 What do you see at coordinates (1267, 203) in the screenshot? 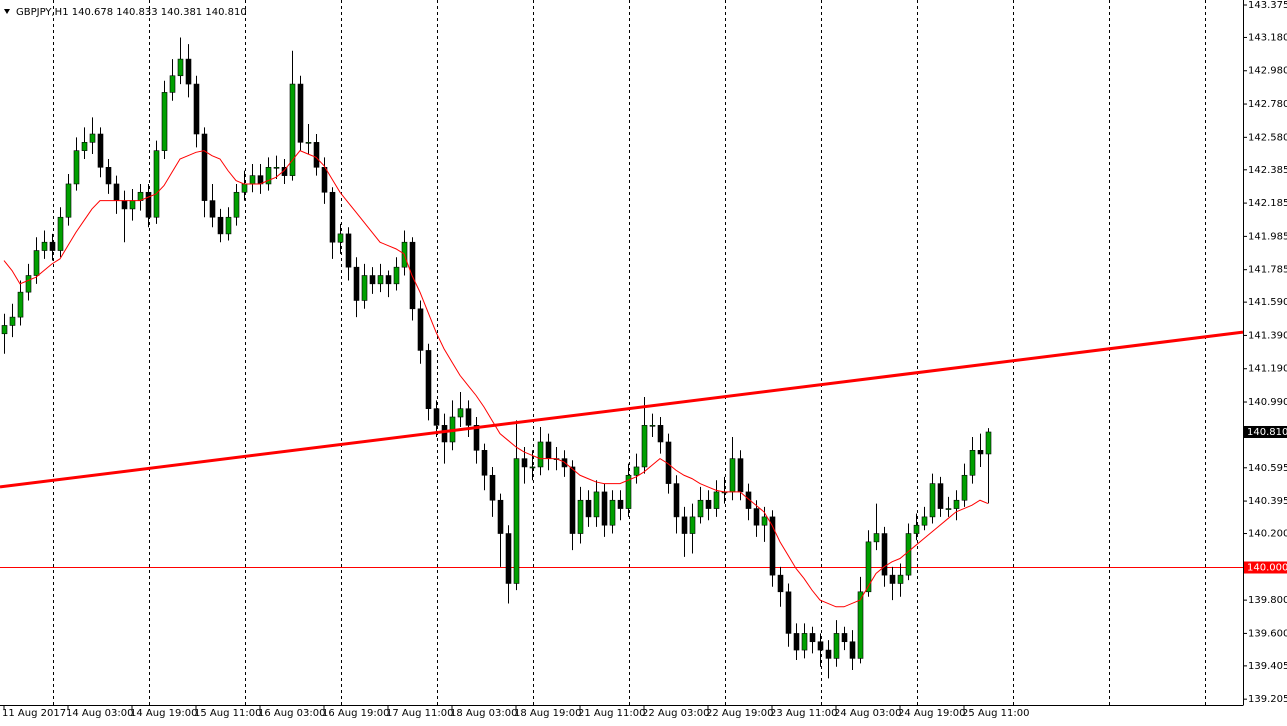
I see `y-tick-label: 142.185` at bounding box center [1267, 203].